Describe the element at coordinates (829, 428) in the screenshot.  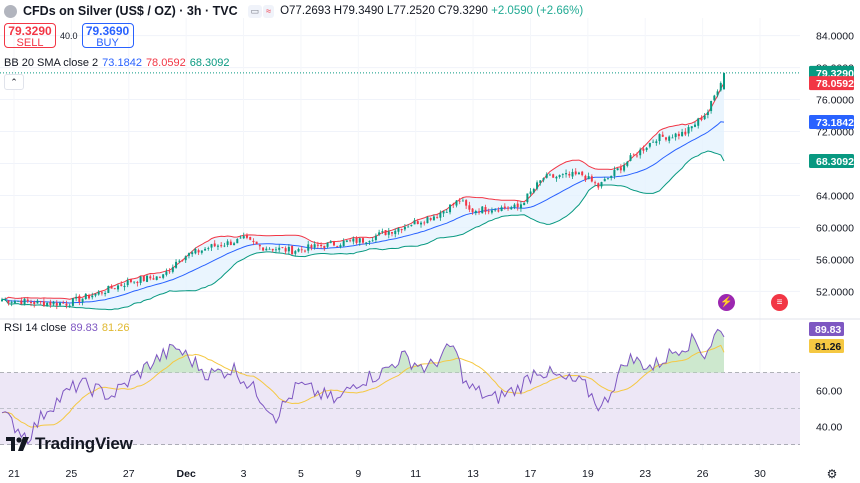
I see `rsi-tick-label: 40.00` at that location.